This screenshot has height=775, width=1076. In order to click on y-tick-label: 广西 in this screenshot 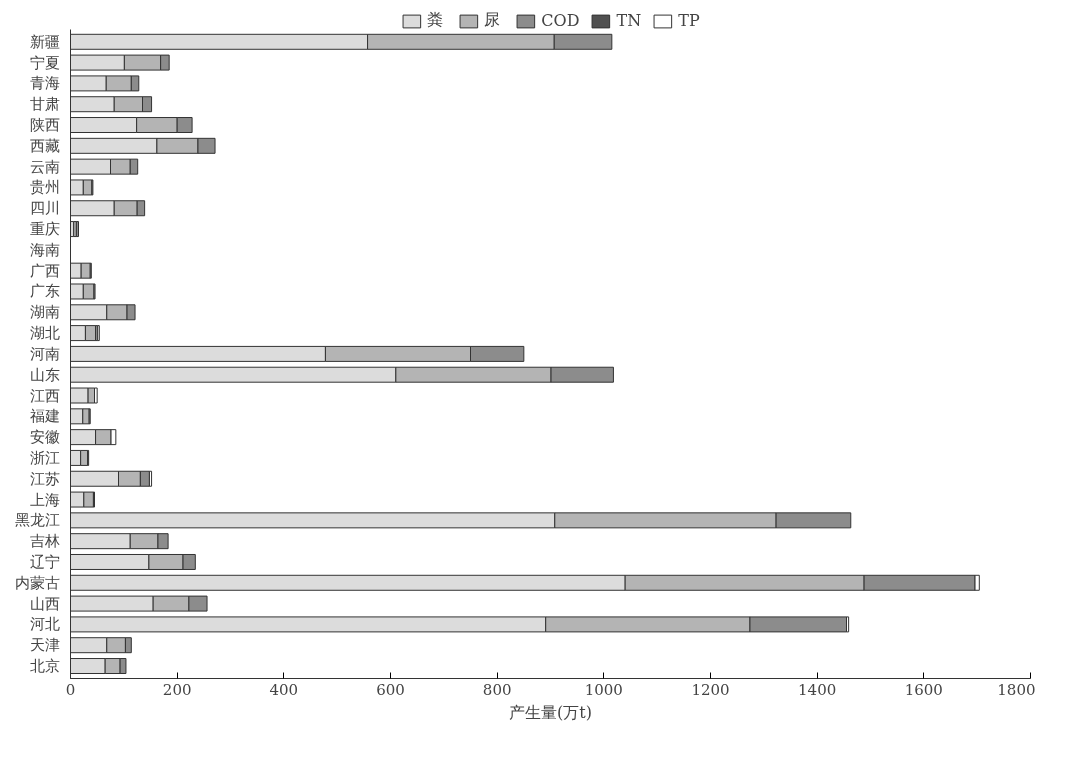, I will do `click(44, 270)`.